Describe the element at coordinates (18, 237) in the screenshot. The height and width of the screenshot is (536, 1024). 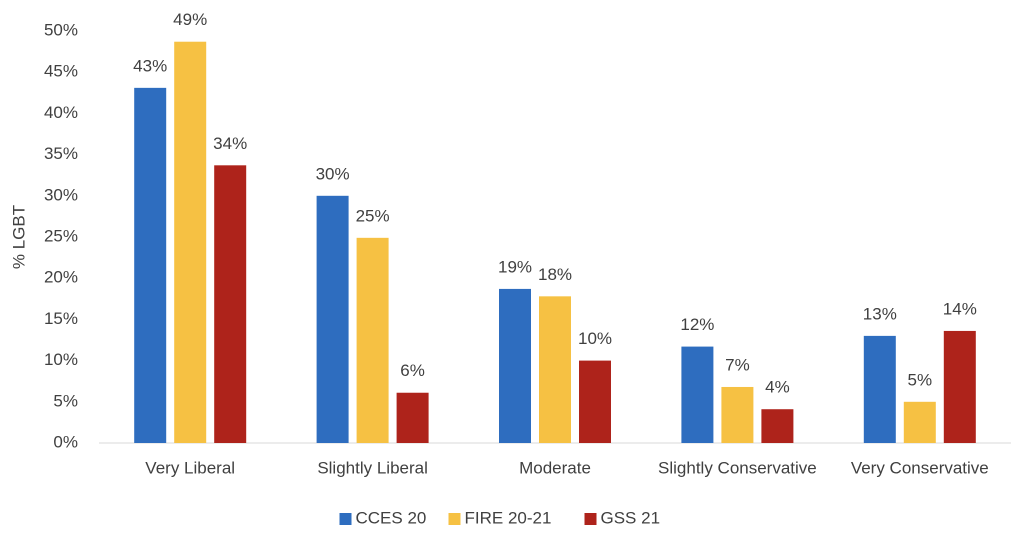
I see `y-axis-label: % LGBT` at that location.